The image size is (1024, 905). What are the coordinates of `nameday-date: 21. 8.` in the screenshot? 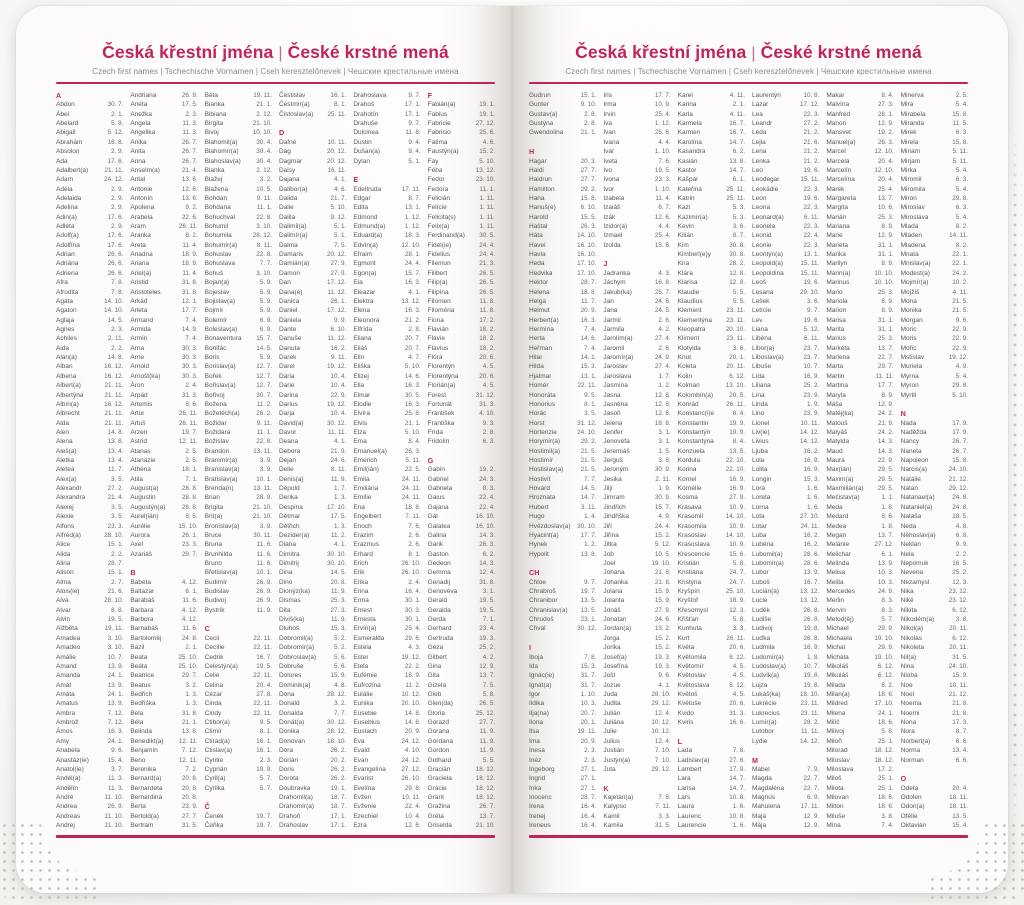 It's located at (662, 573).